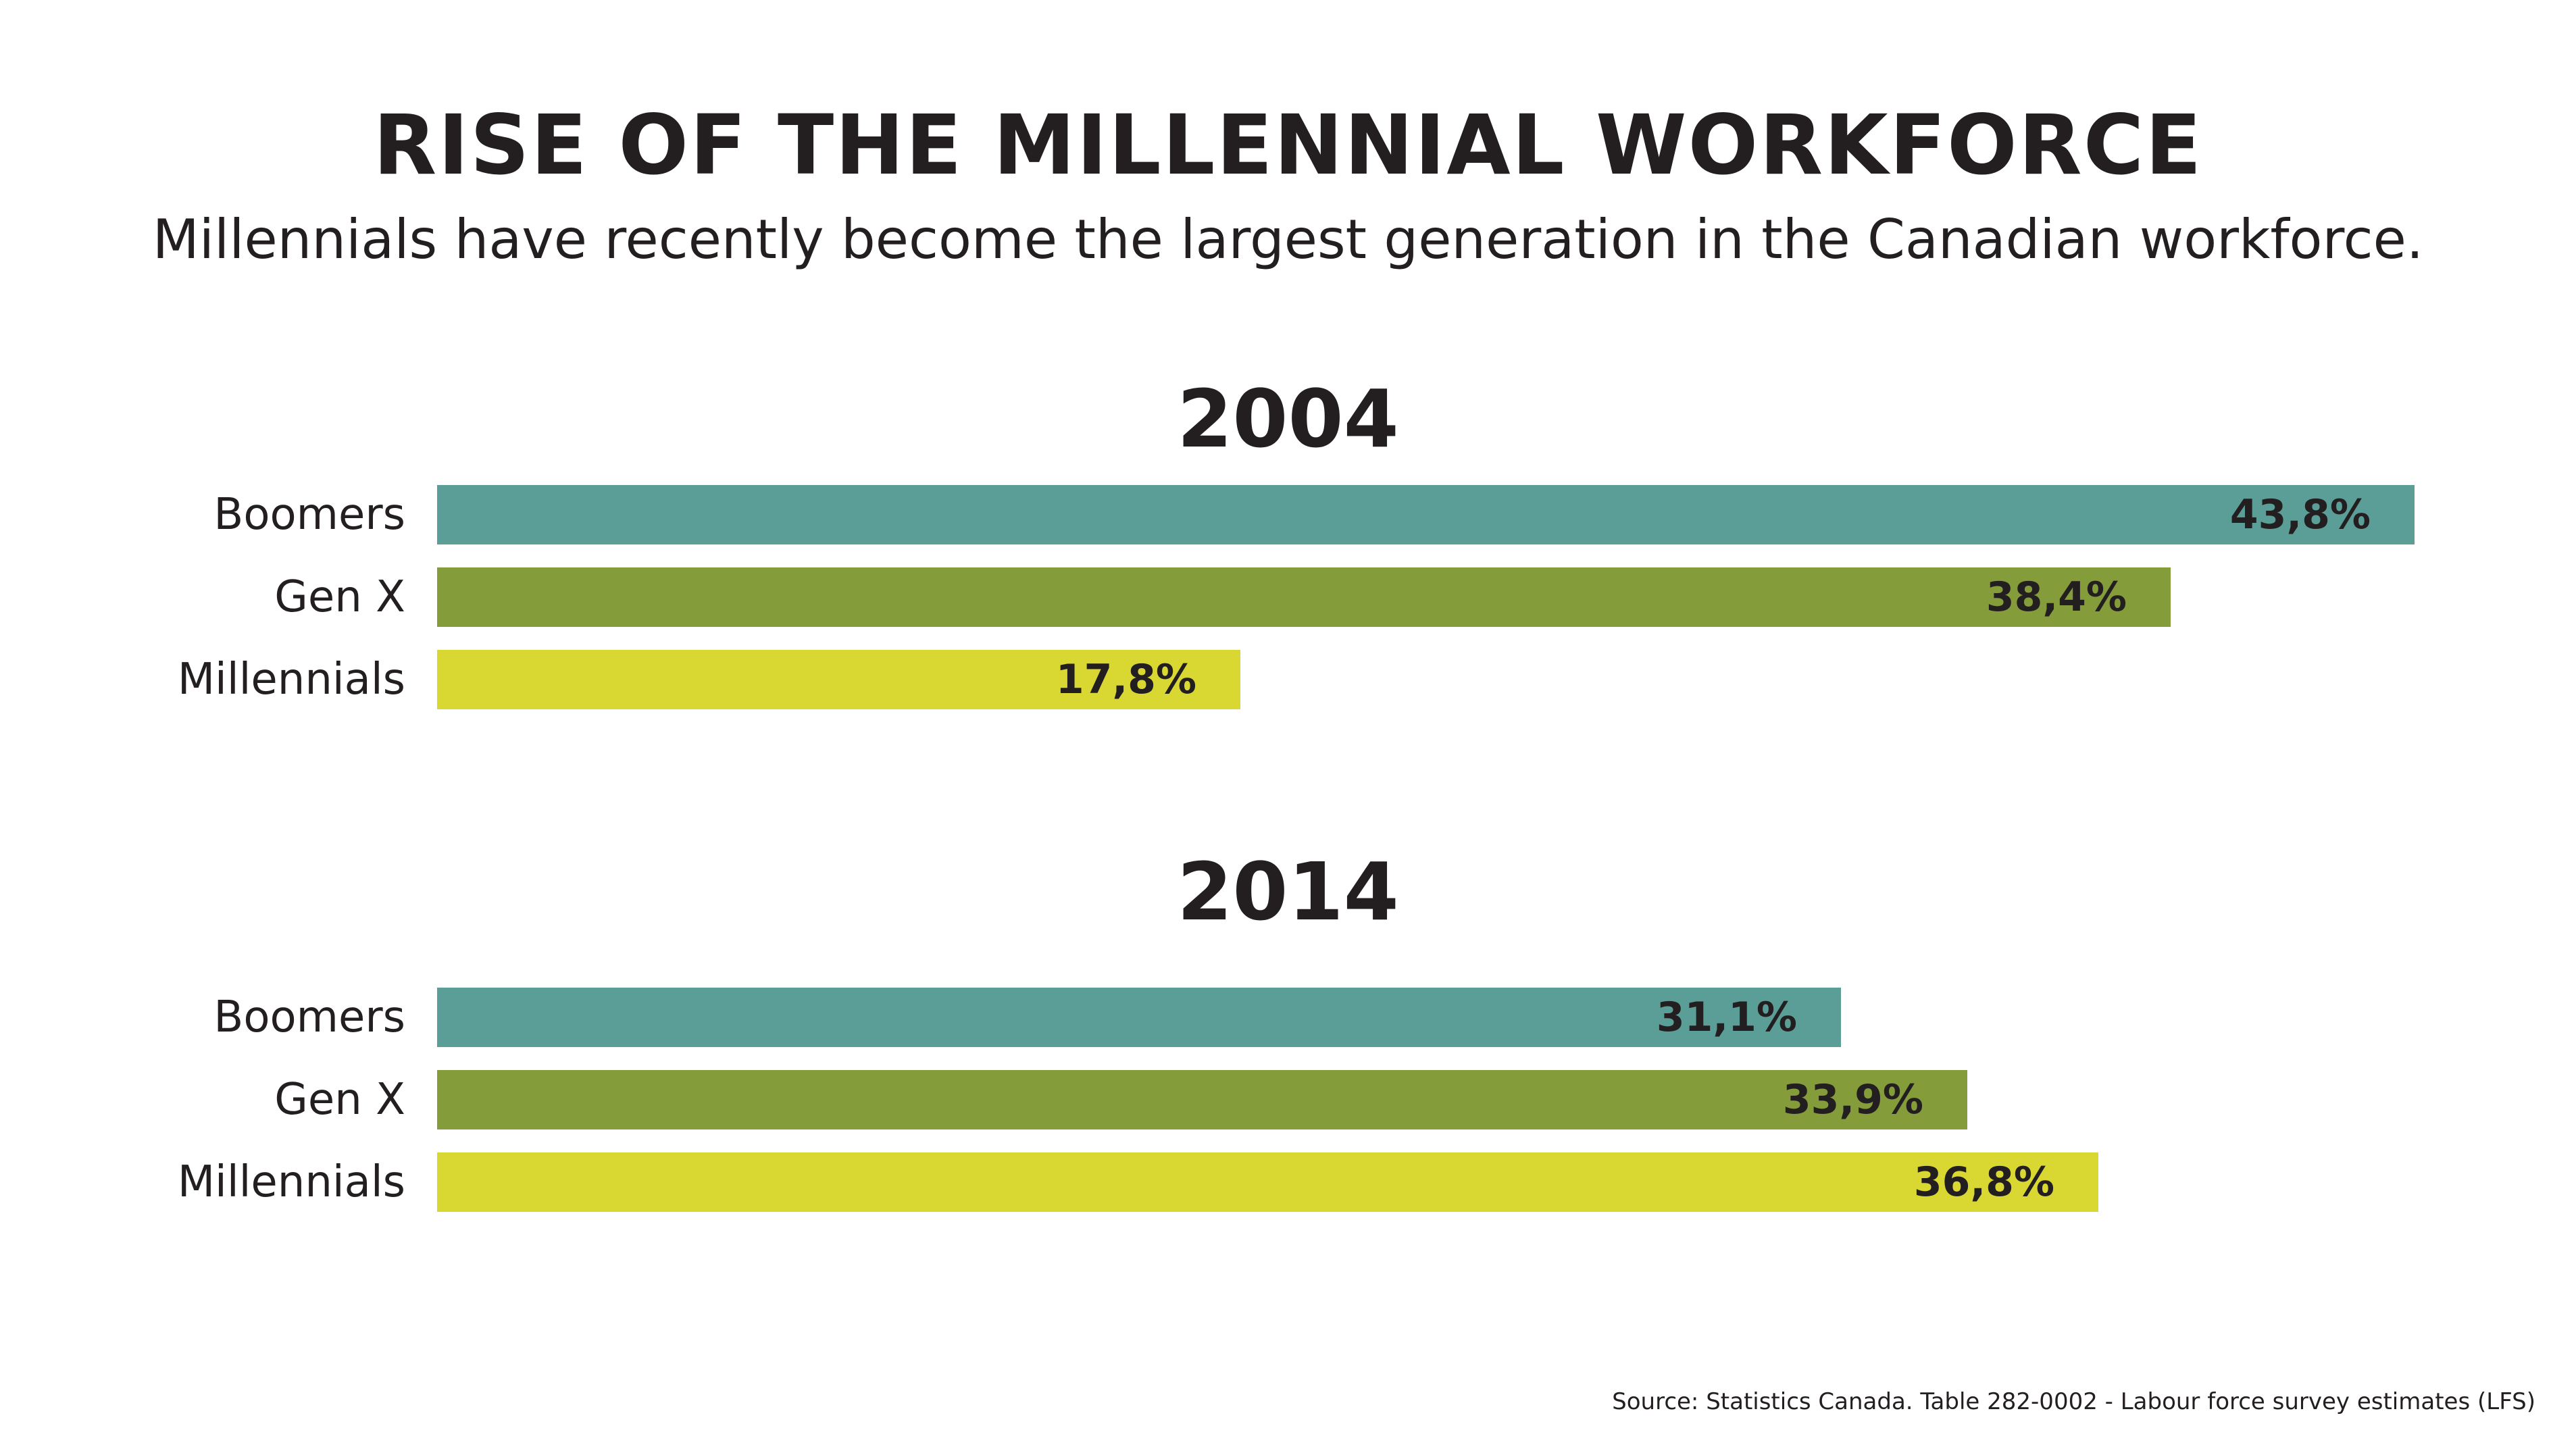 The height and width of the screenshot is (1449, 2576). Describe the element at coordinates (1983, 1182) in the screenshot. I see `bar-value-label: 36,8%` at that location.